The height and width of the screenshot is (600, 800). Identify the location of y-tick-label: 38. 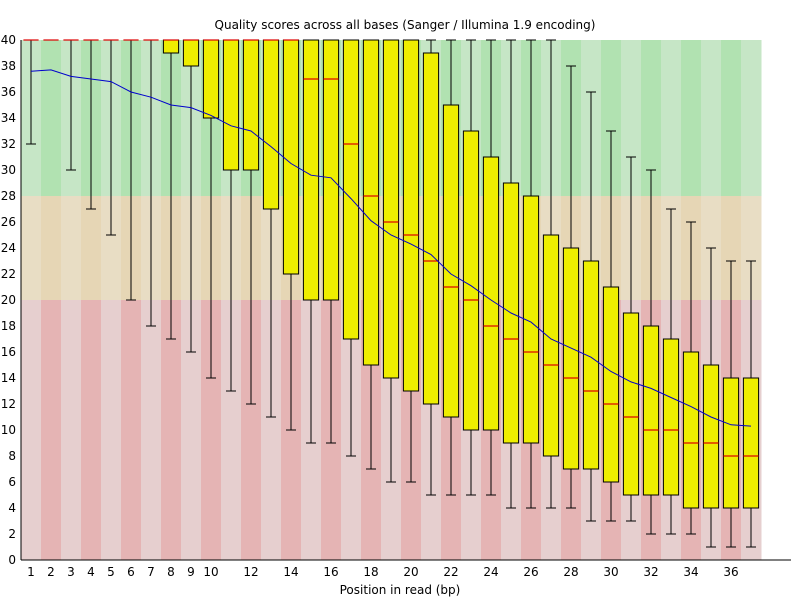
(8, 66).